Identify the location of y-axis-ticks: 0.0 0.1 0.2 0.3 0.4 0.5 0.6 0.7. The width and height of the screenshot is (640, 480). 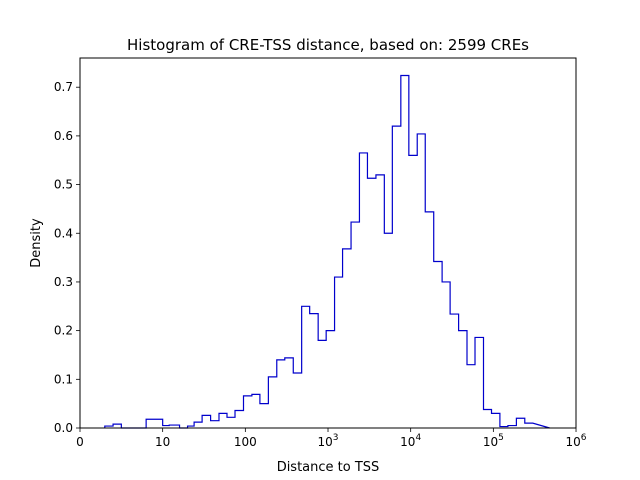
(67, 257).